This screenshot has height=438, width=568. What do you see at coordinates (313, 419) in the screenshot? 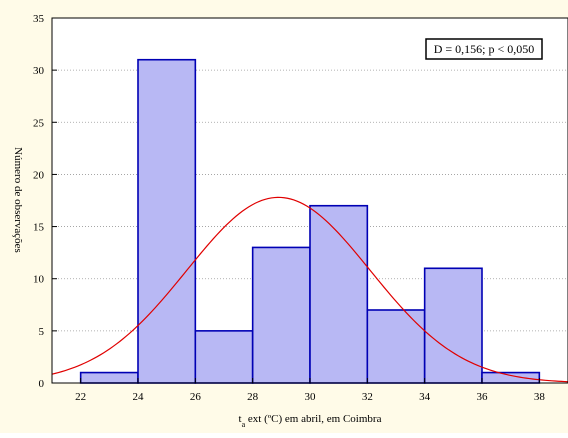
I see `x-axis-title-rest: ext (ºC) em abril, em Coimbra` at bounding box center [313, 419].